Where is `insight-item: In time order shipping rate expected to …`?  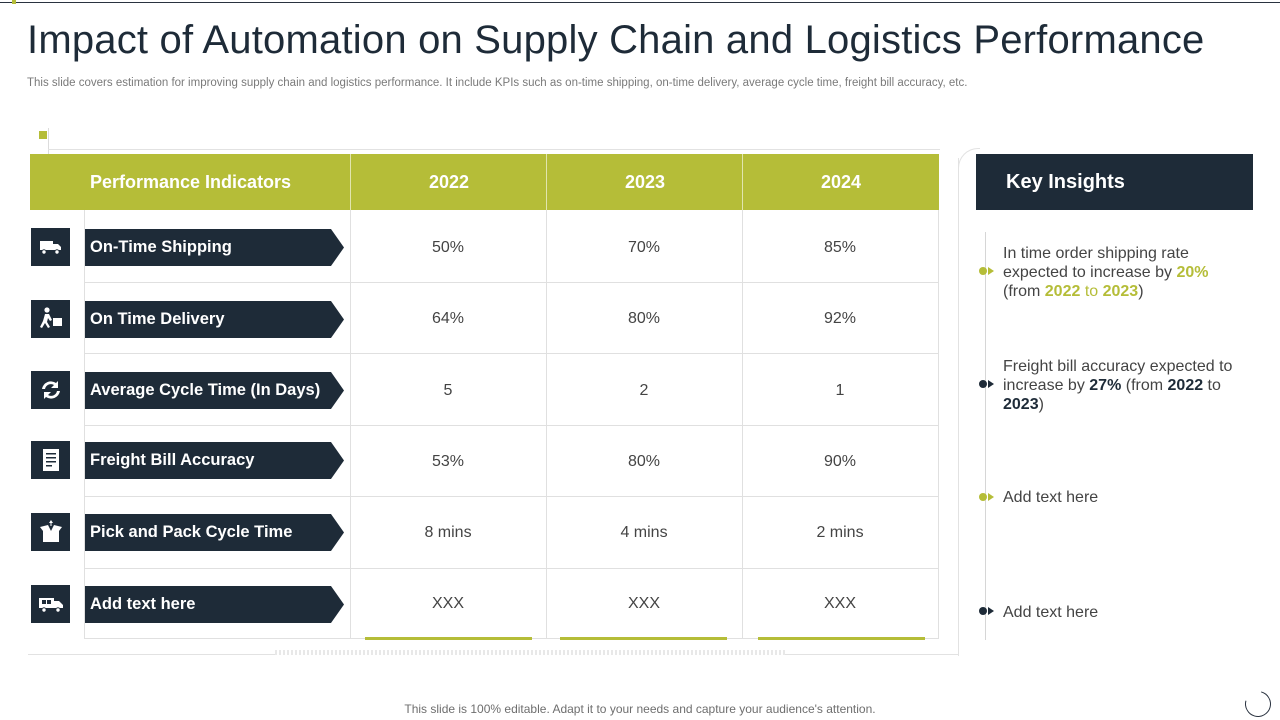
insight-item: In time order shipping rate expected to … is located at coordinates (1106, 272).